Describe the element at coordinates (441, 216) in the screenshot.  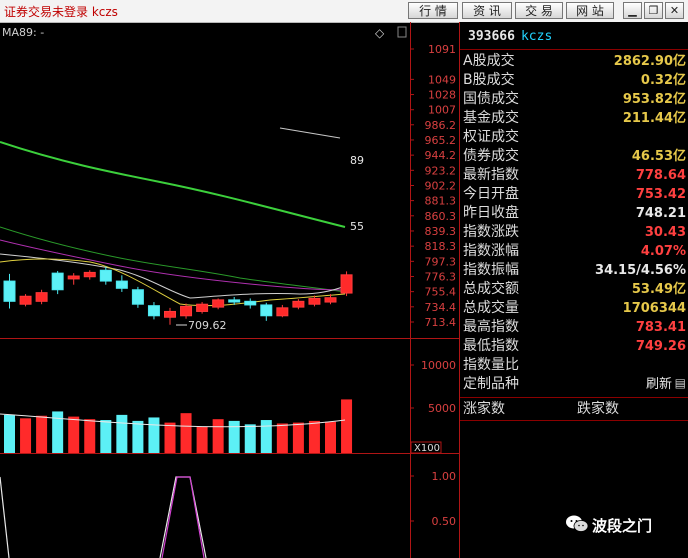
I see `price-tick-label: 860.3` at that location.